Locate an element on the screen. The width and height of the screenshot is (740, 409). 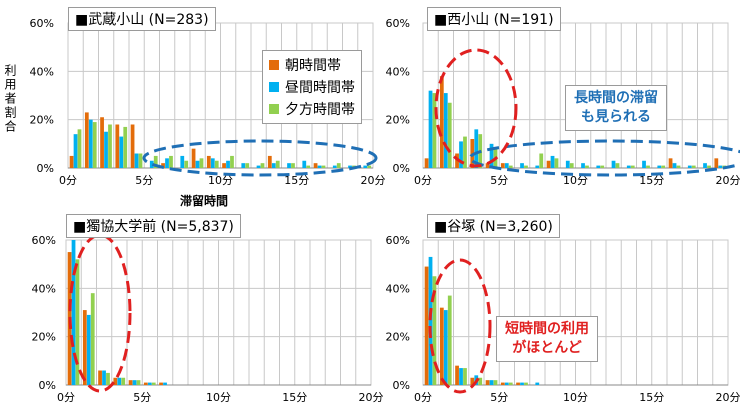
note-long-line2: も見られる is located at coordinates (616, 117).